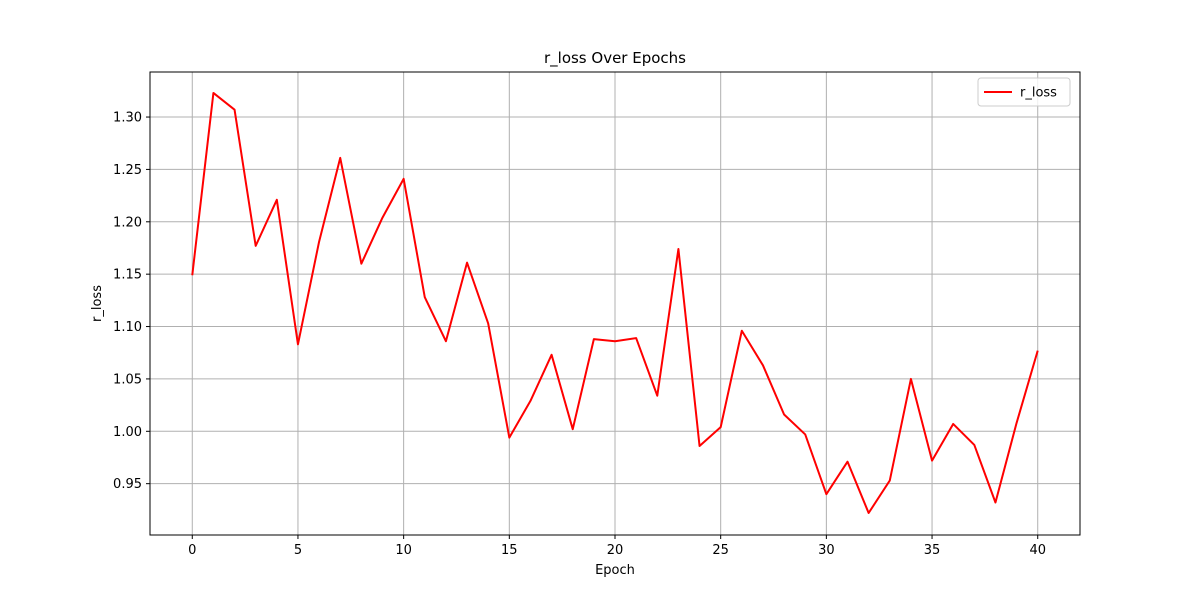 The image size is (1200, 600). Describe the element at coordinates (192, 550) in the screenshot. I see `x-tick-label: 0` at that location.